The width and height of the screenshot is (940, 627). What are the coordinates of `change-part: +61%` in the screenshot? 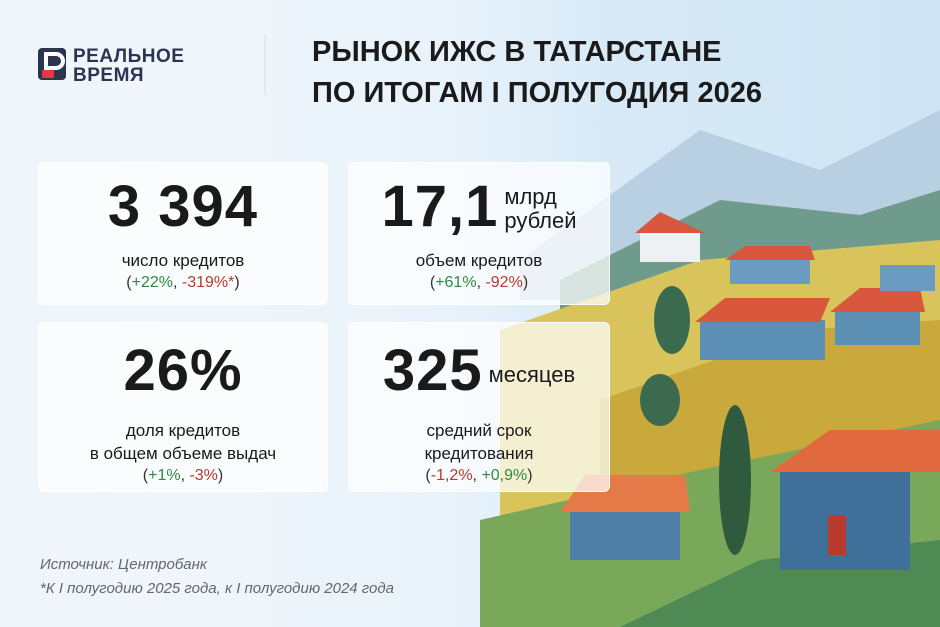 It's located at (456, 282).